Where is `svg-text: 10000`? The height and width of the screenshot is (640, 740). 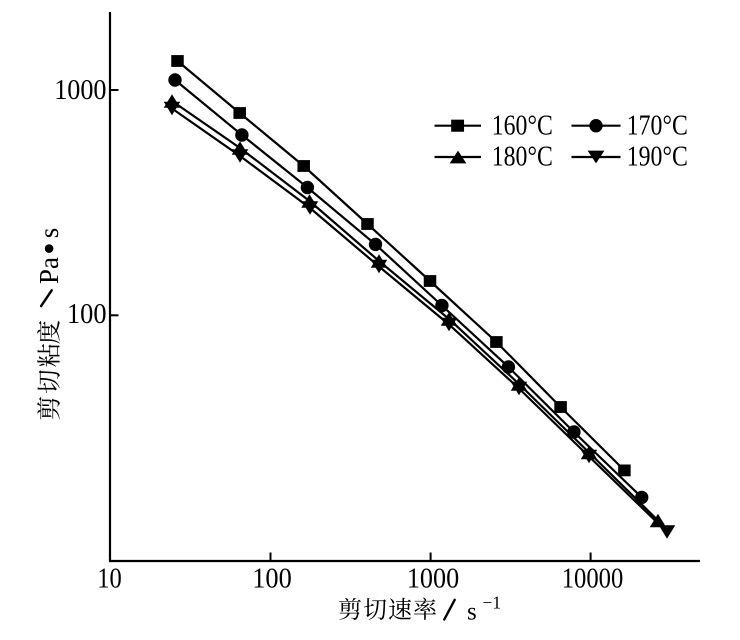 svg-text: 10000 is located at coordinates (593, 578).